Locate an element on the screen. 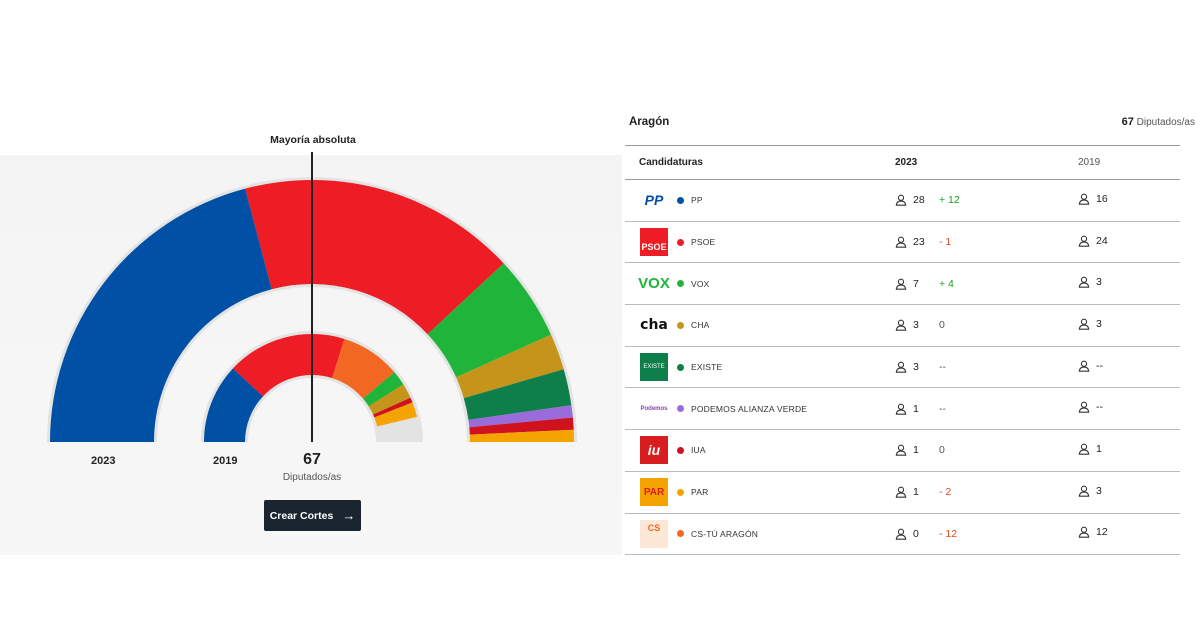  seats-2019-cell: 24 is located at coordinates (1128, 242).